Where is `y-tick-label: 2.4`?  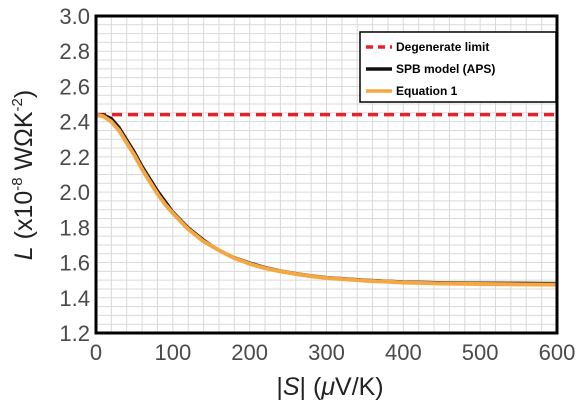
y-tick-label: 2.4 is located at coordinates (74, 122).